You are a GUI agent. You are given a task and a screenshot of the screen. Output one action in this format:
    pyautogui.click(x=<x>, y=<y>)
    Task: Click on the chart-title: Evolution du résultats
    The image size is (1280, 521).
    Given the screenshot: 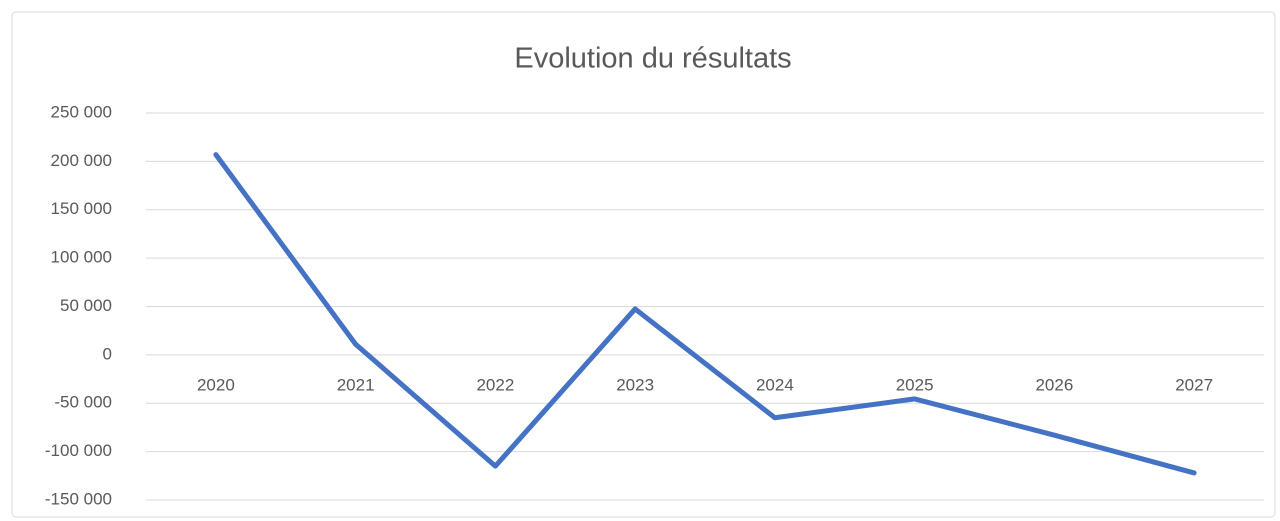 What is the action you would take?
    pyautogui.click(x=652, y=59)
    